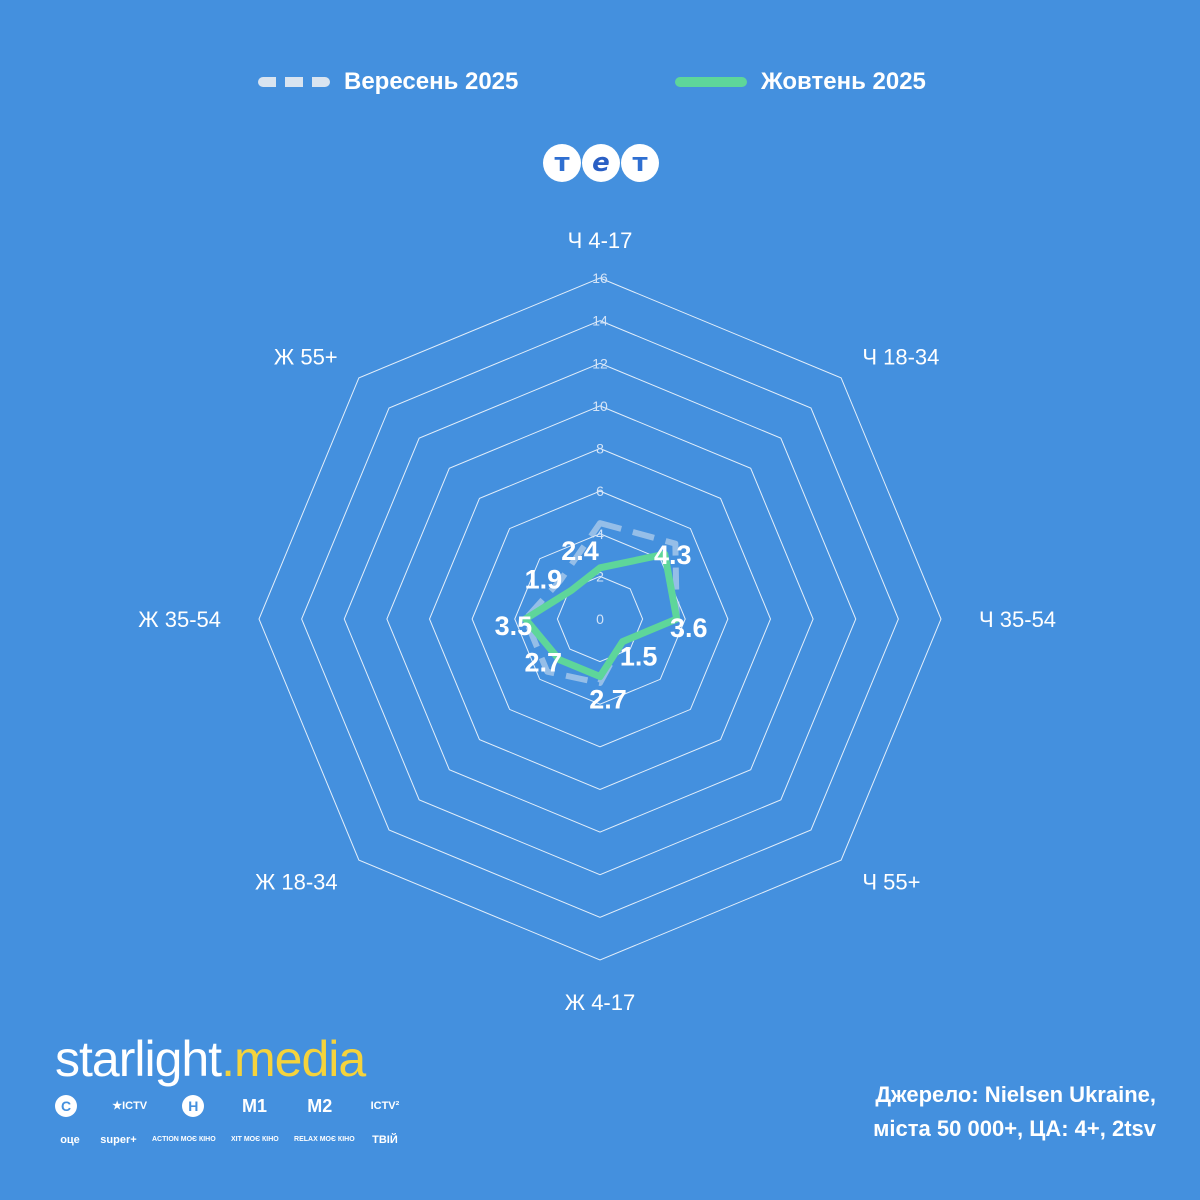 Image resolution: width=1200 pixels, height=1200 pixels. Describe the element at coordinates (130, 1105) in the screenshot. I see `ictv-logo: ★ICTV` at that location.